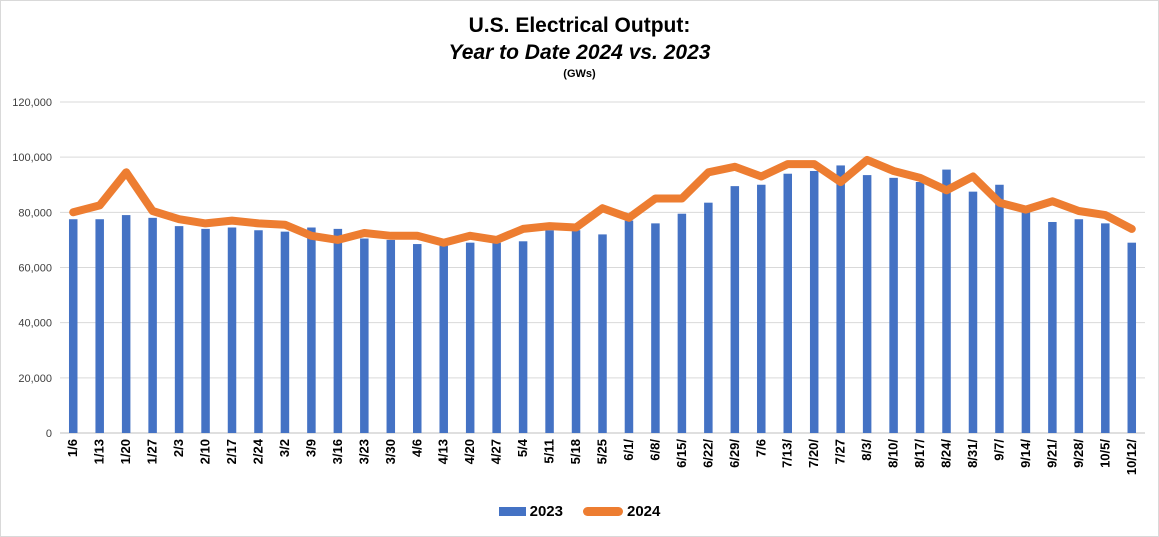  What do you see at coordinates (866, 450) in the screenshot?
I see `x-tick-label: 8/3/` at bounding box center [866, 450].